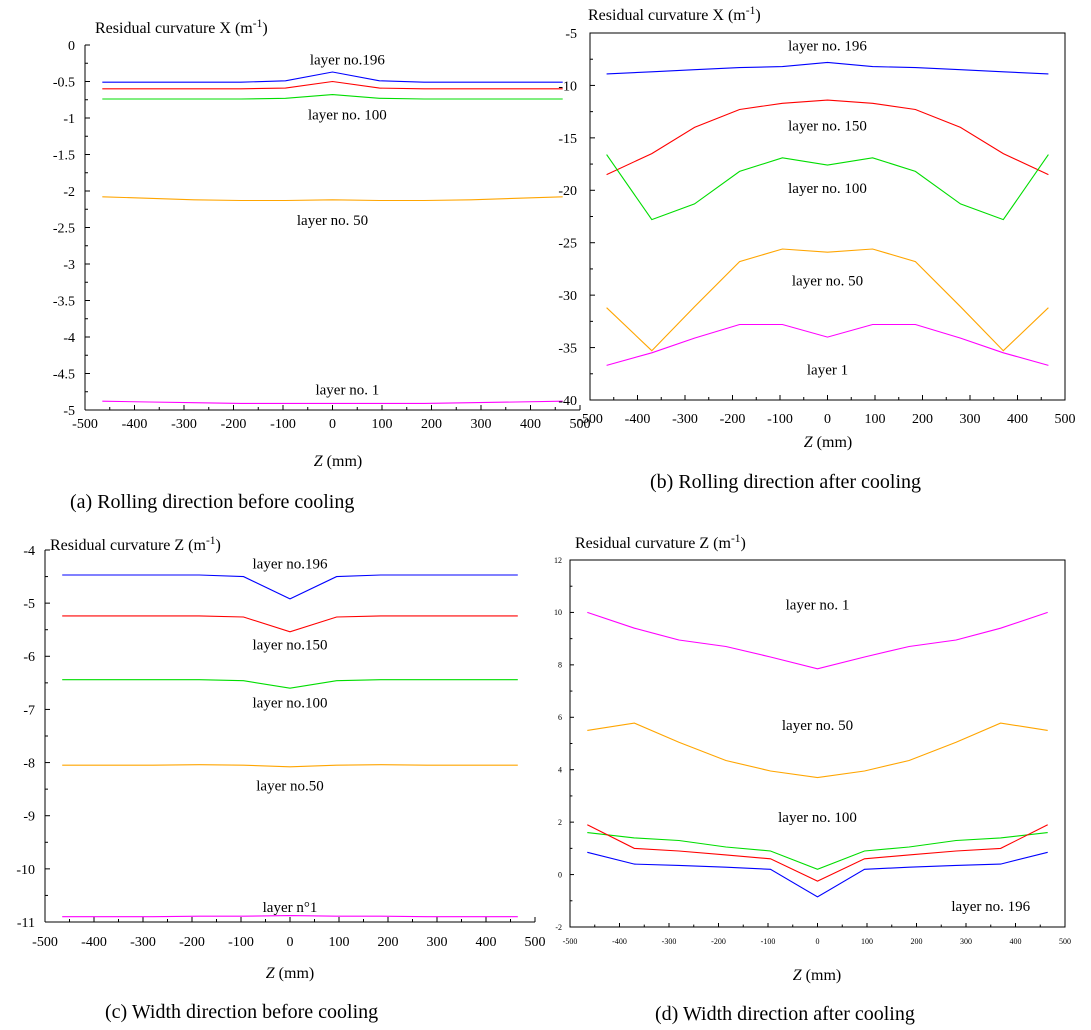 The image size is (1091, 1030). Describe the element at coordinates (567, 244) in the screenshot. I see `y-tick-label: -25` at that location.